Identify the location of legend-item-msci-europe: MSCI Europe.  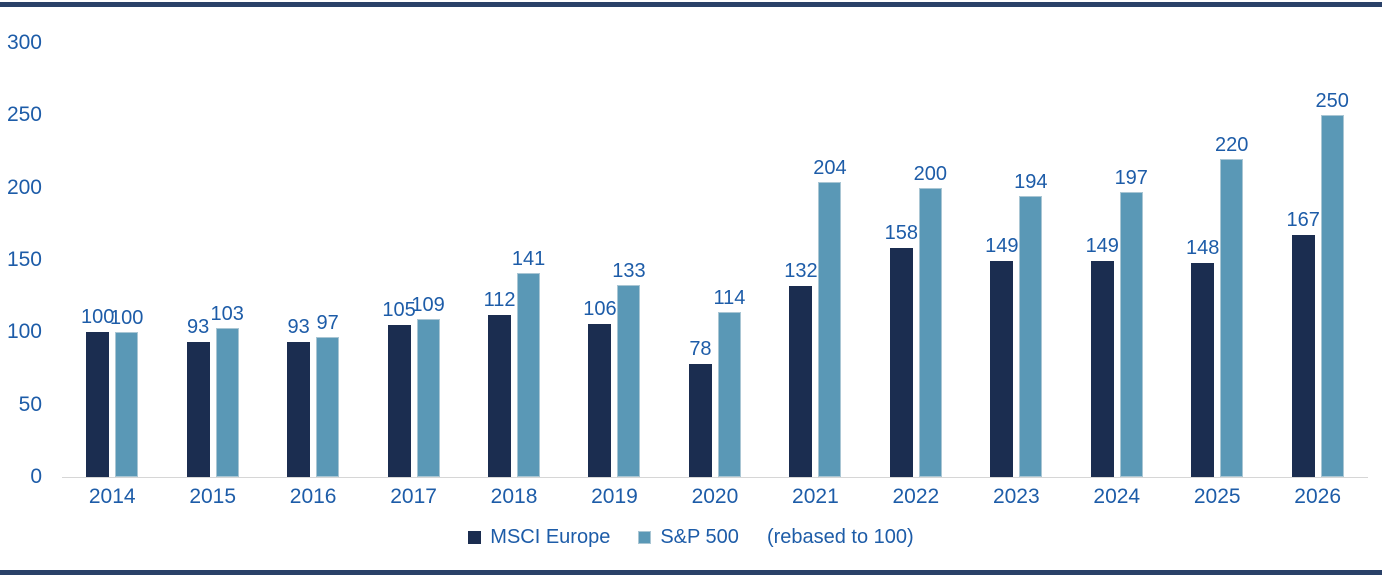
(539, 537).